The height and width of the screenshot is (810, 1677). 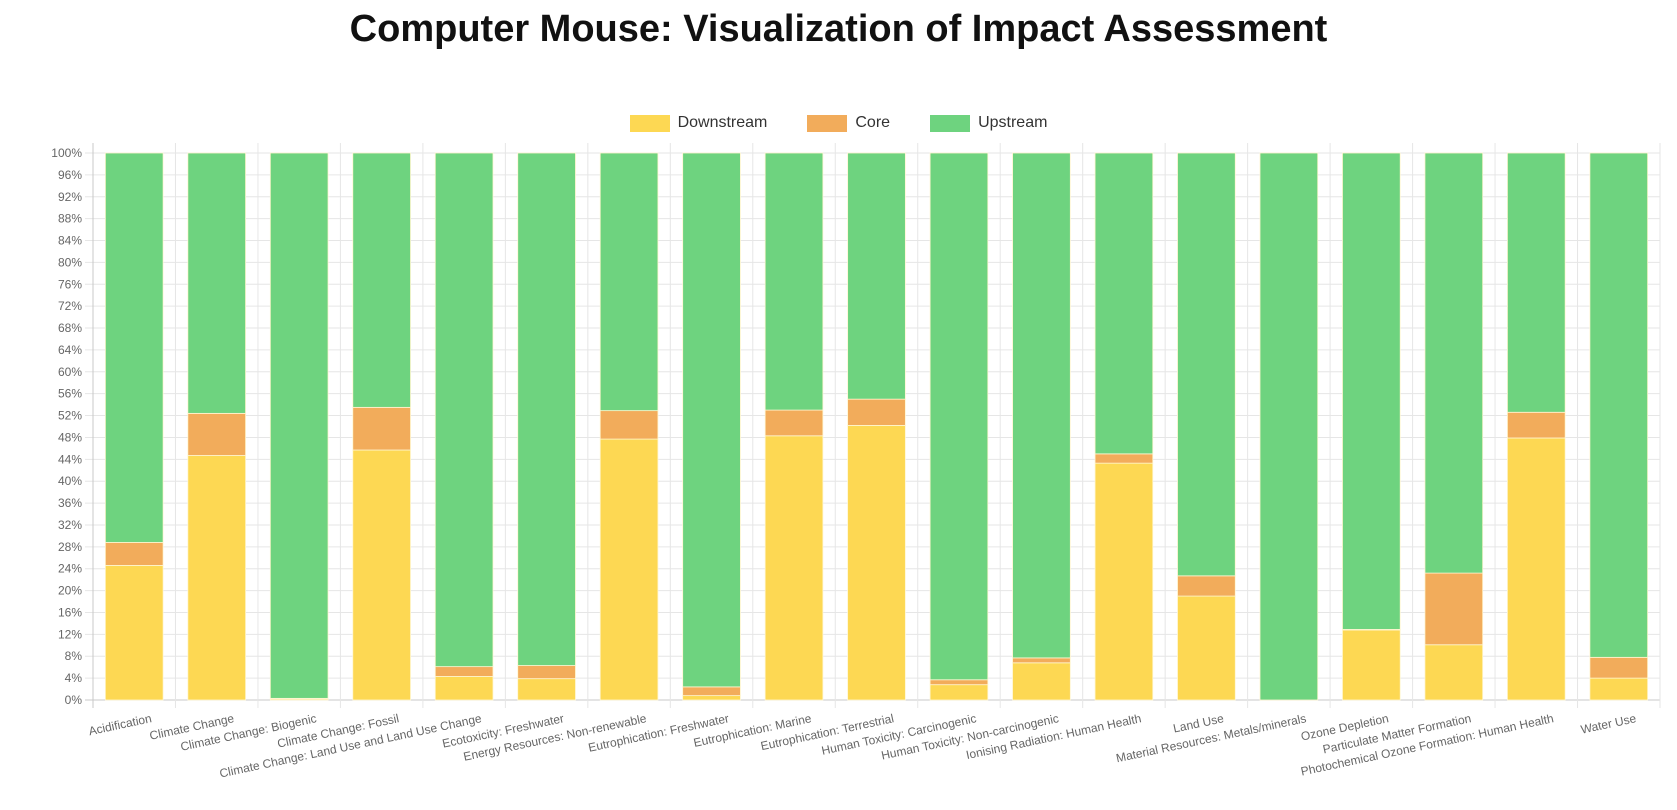 I want to click on y-tick-label: 76%, so click(x=70, y=284).